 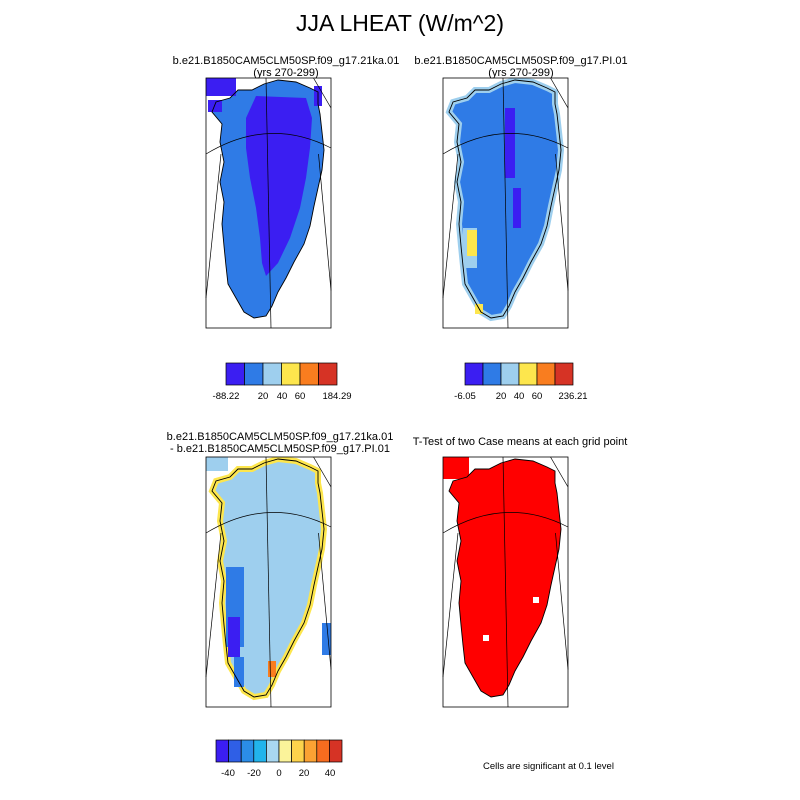 I want to click on panel-4-map-field, so click(x=518, y=577).